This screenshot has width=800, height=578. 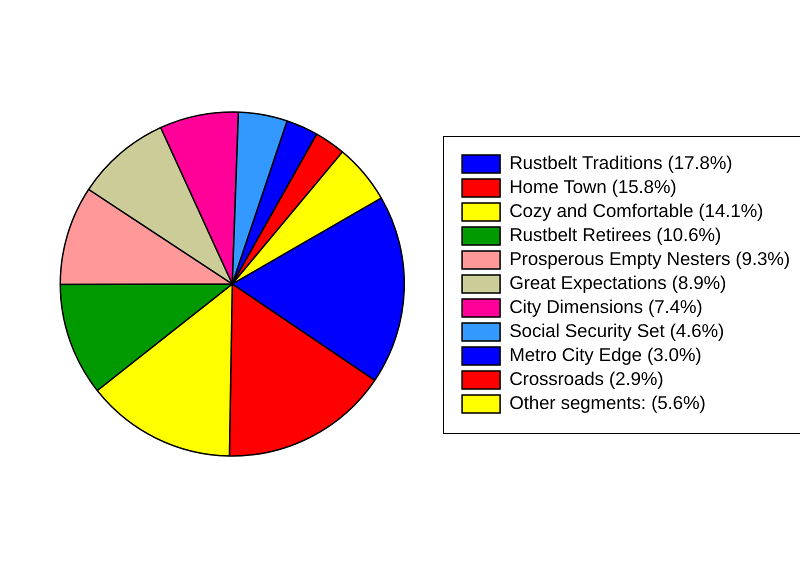 I want to click on legend-label: Metro City Edge (3.0%), so click(x=605, y=355).